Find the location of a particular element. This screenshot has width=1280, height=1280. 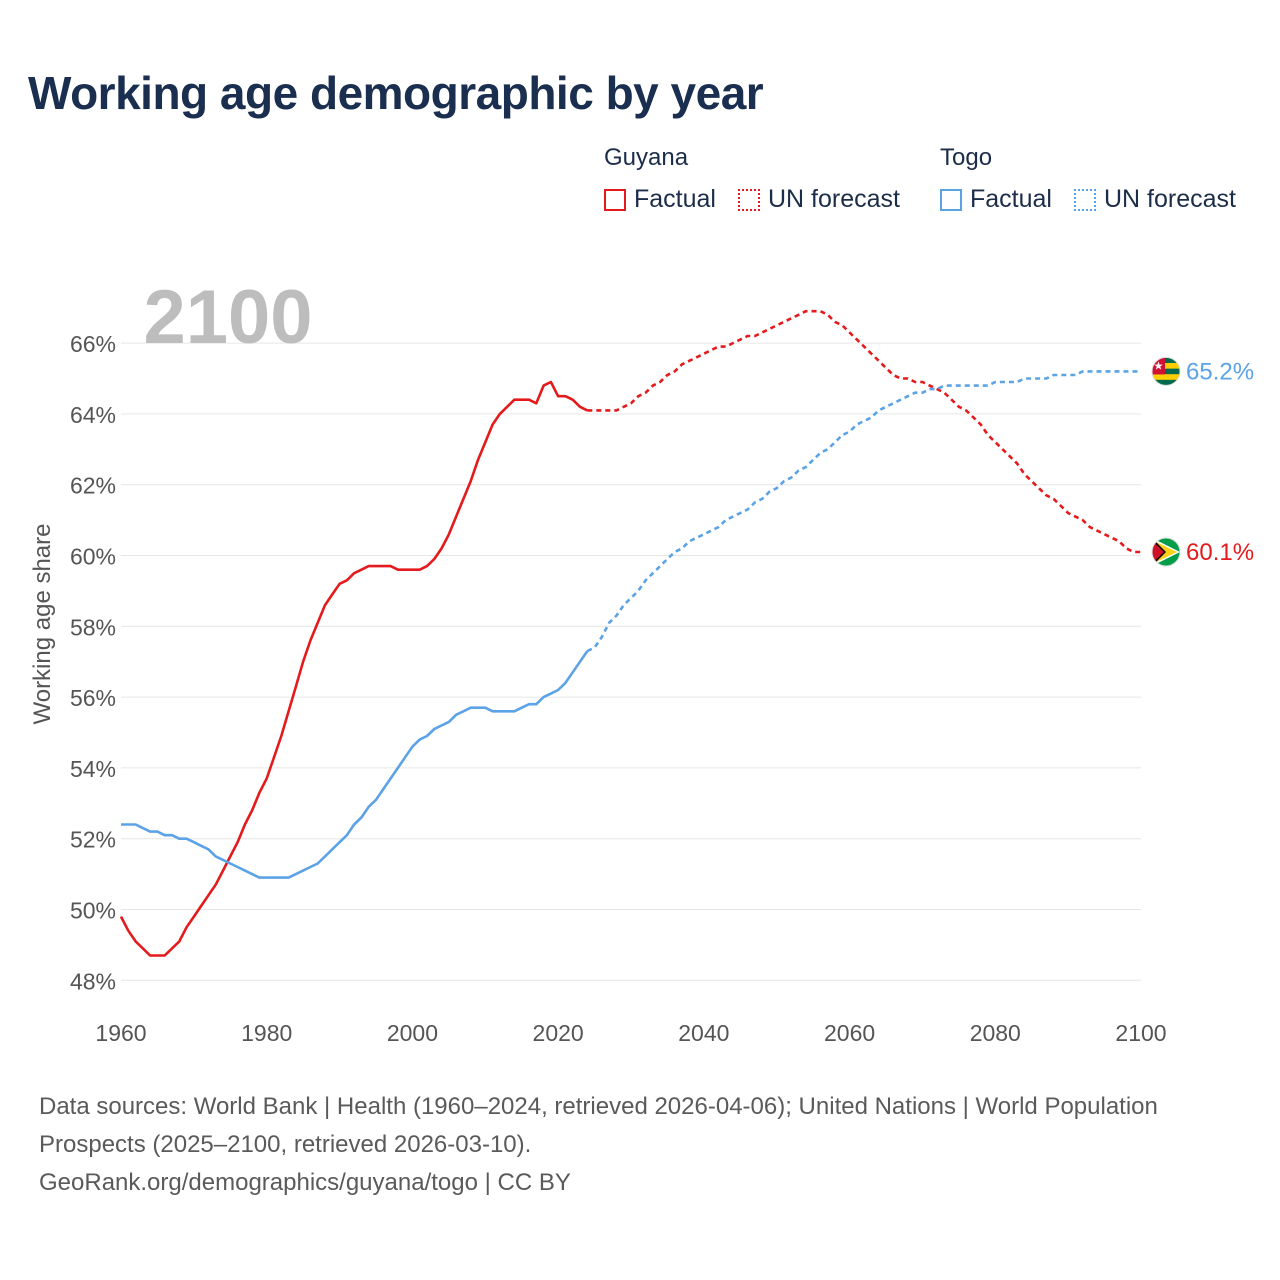

y-tick-label: 64% is located at coordinates (93, 415).